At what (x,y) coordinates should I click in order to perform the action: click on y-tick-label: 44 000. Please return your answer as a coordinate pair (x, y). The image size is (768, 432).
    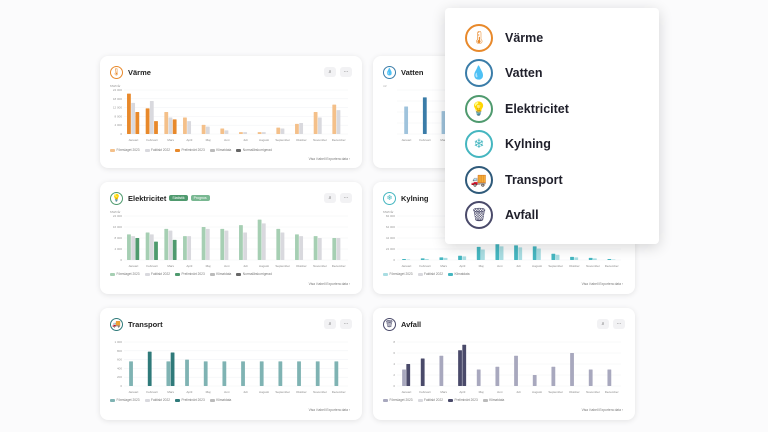
    Looking at the image, I should click on (391, 238).